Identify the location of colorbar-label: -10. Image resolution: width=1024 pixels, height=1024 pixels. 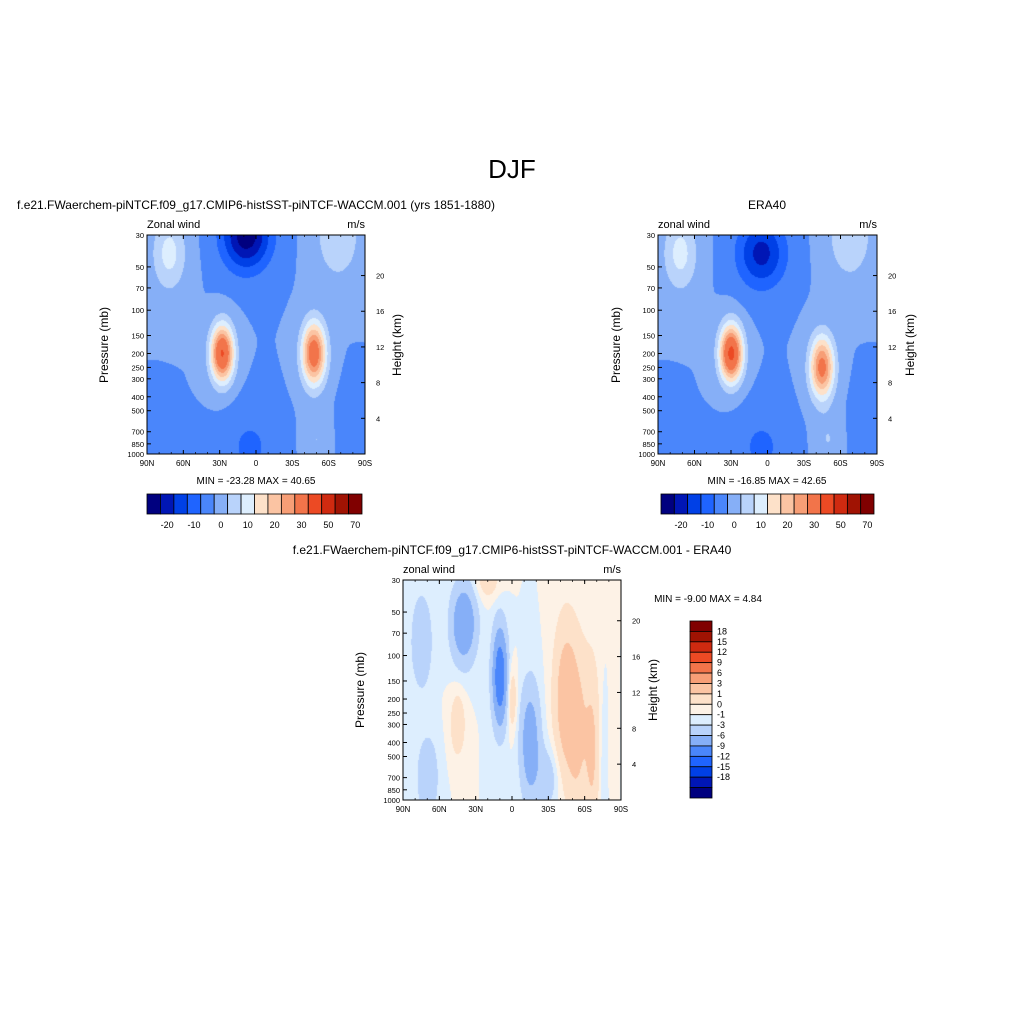
(194, 525).